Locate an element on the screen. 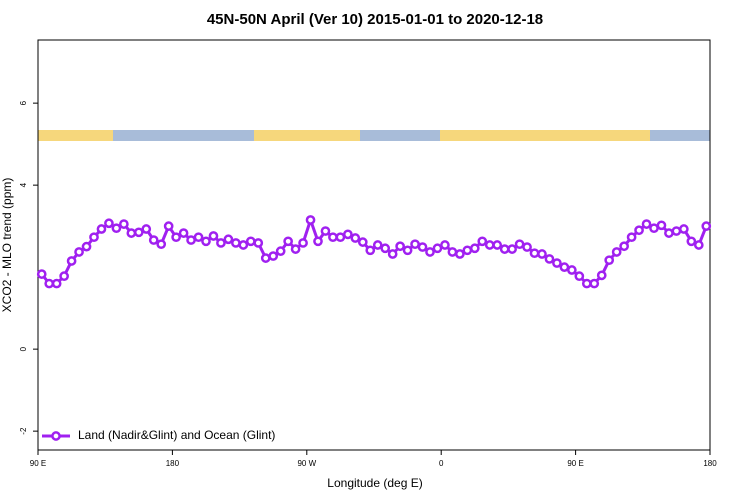  map-strip is located at coordinates (374, 135).